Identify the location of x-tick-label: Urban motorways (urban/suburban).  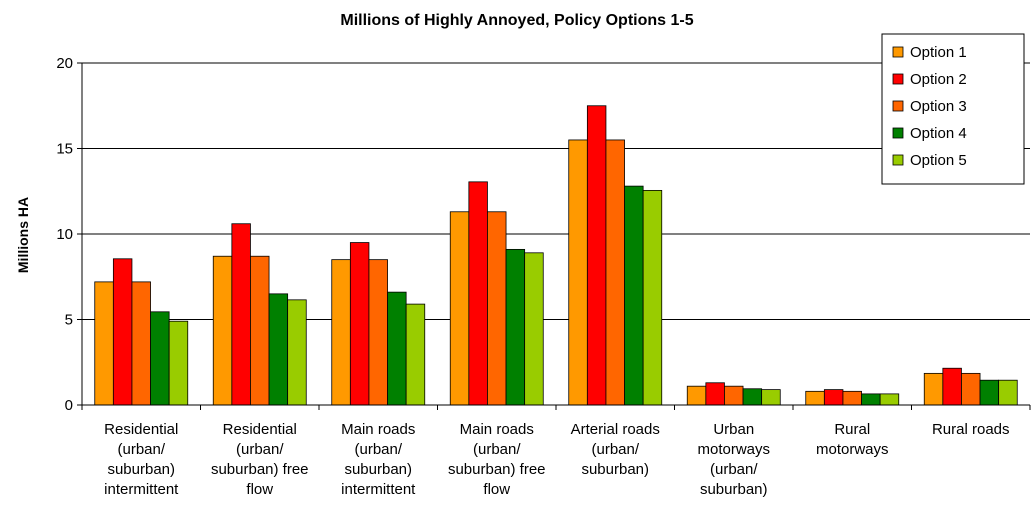
(733, 459).